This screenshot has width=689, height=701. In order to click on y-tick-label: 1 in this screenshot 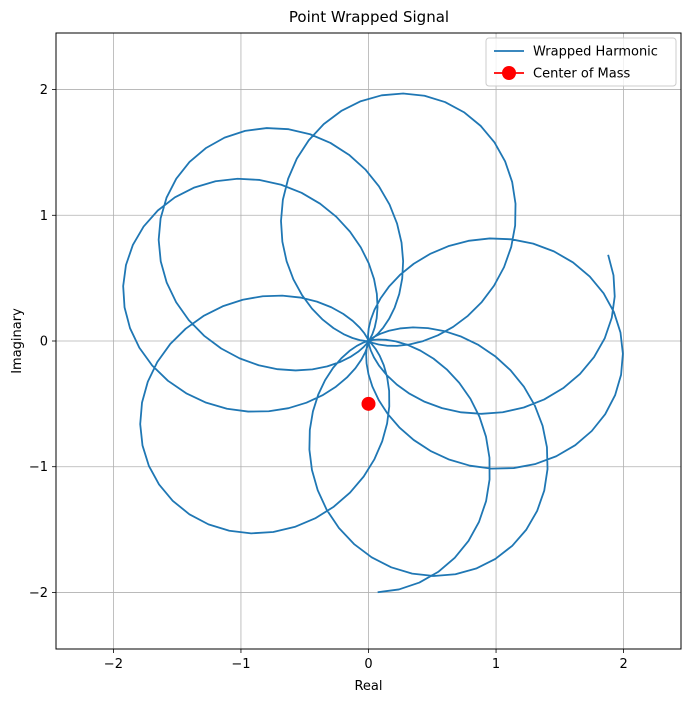, I will do `click(44, 216)`.